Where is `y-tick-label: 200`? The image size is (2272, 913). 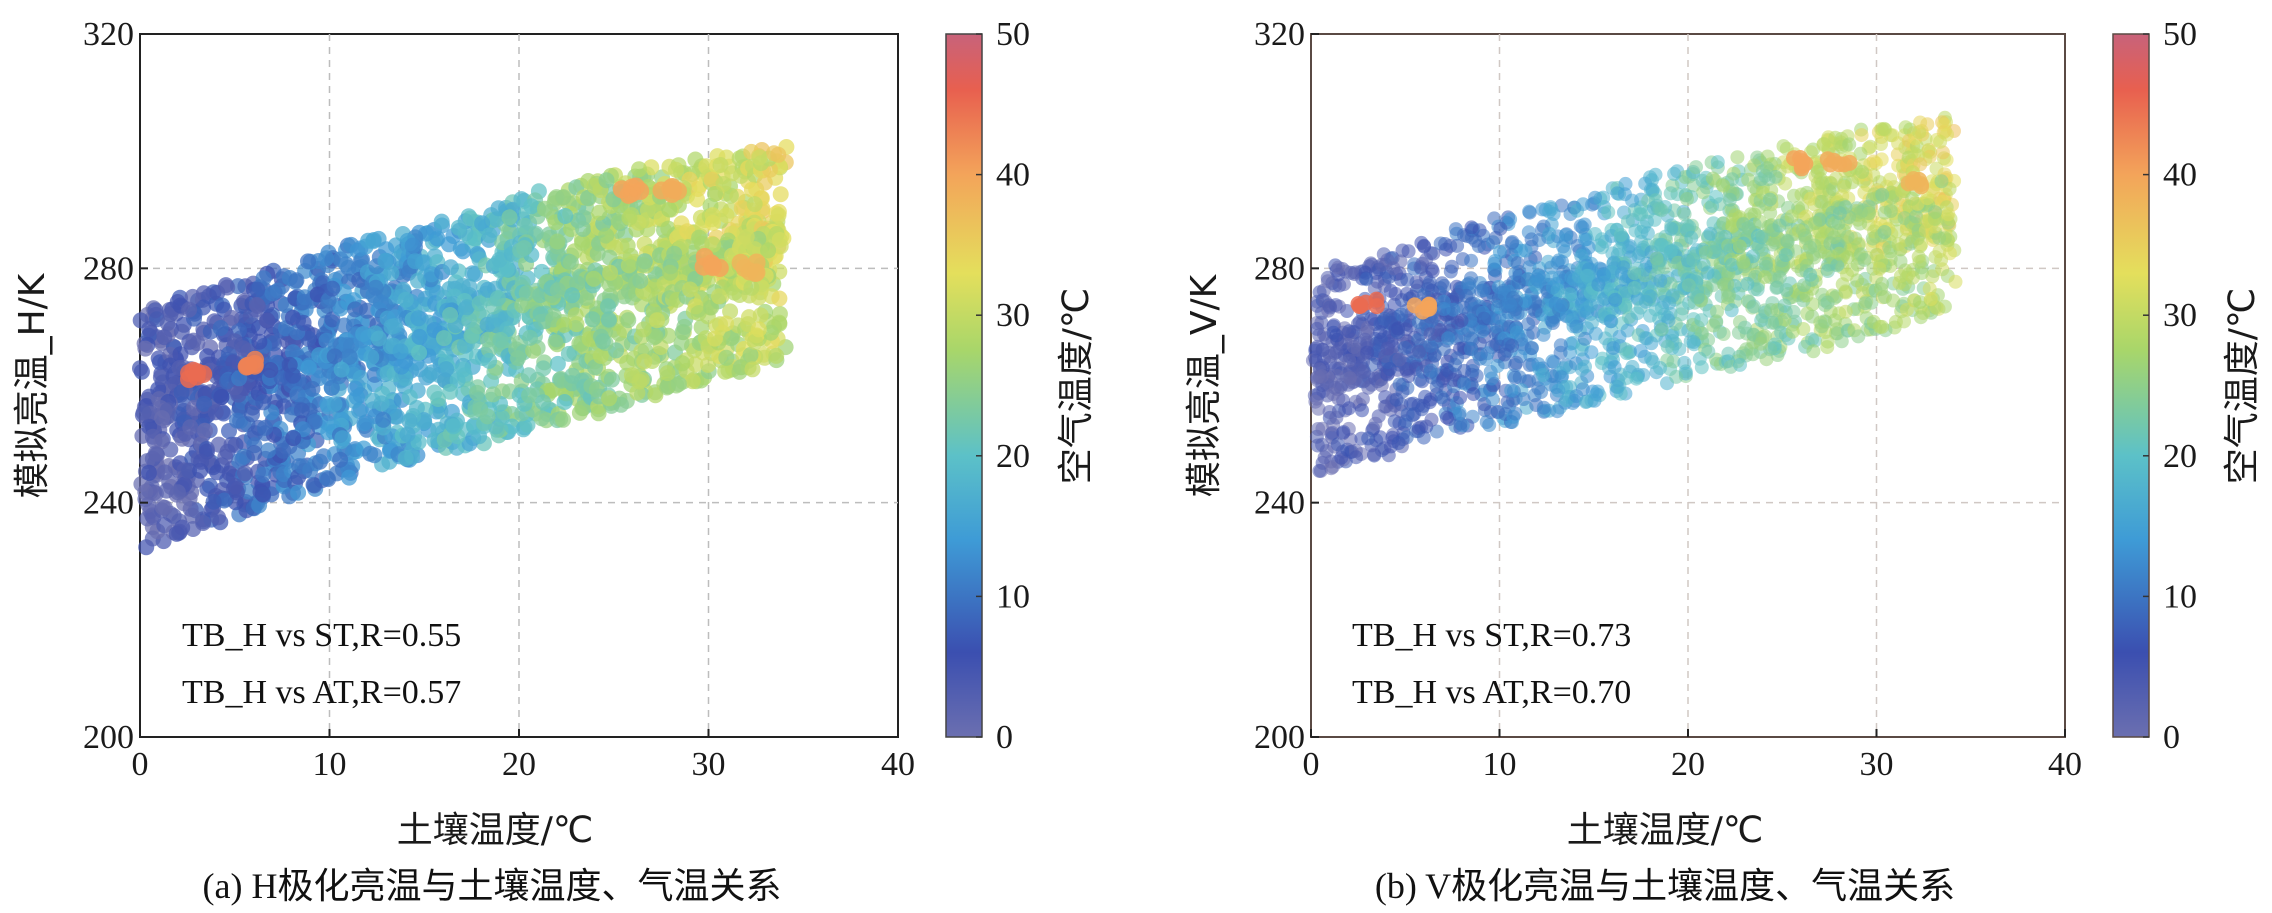 y-tick-label: 200 is located at coordinates (1279, 737).